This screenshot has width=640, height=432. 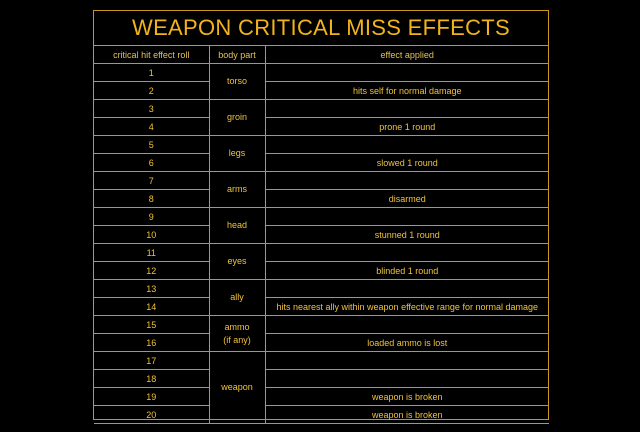 I want to click on table-row: 7 arms, so click(x=321, y=189).